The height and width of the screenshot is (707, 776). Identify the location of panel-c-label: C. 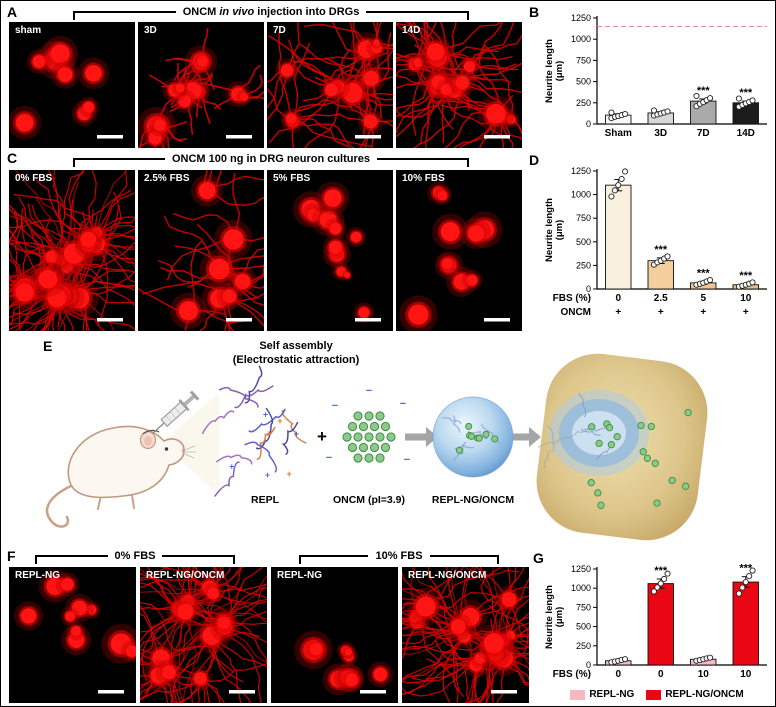
(12, 158).